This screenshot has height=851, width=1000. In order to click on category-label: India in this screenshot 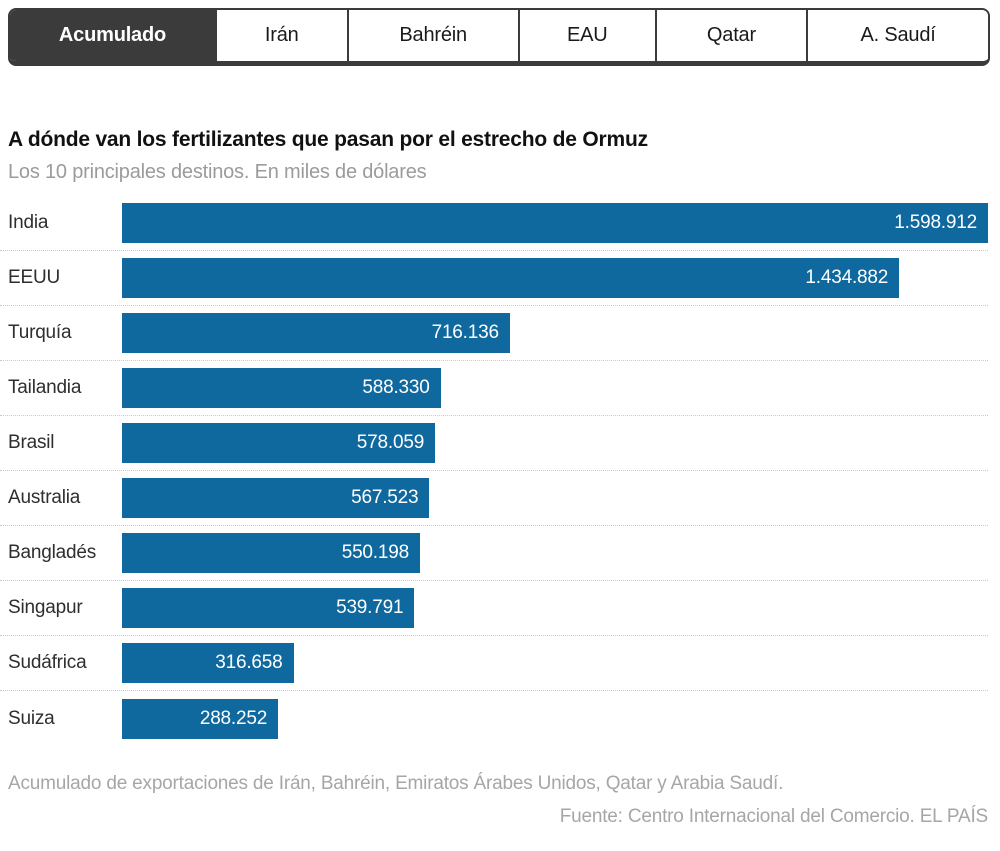, I will do `click(28, 222)`.